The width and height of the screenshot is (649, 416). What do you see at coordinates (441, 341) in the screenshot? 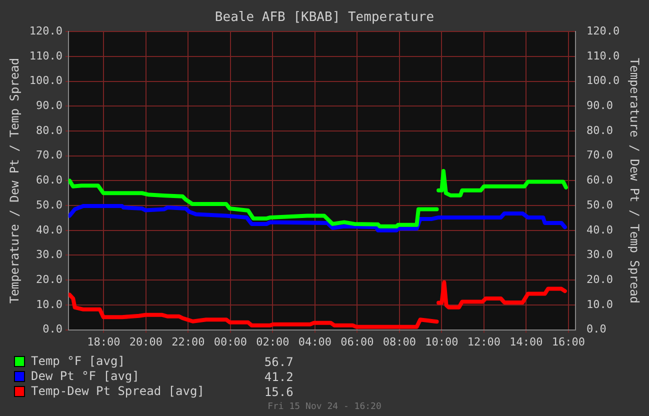
I see `x-tick-label: 10:00` at bounding box center [441, 341].